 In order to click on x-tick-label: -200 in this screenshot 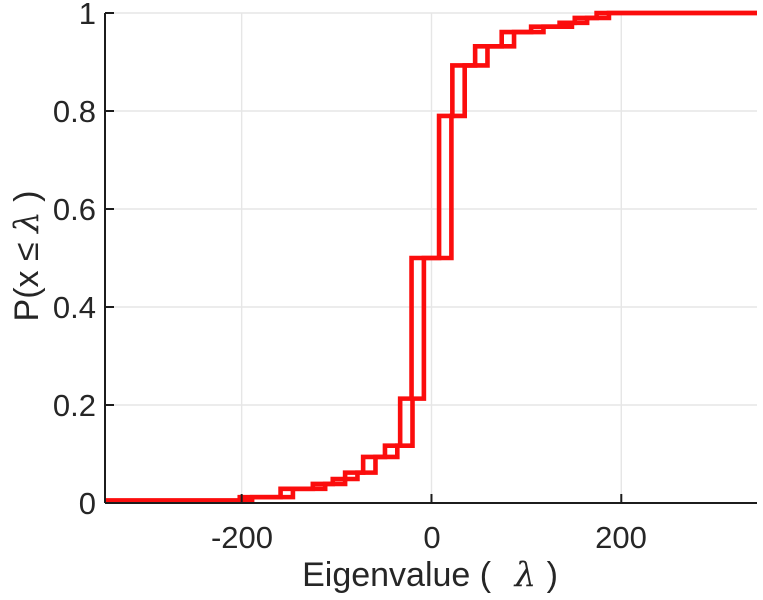, I will do `click(242, 537)`.